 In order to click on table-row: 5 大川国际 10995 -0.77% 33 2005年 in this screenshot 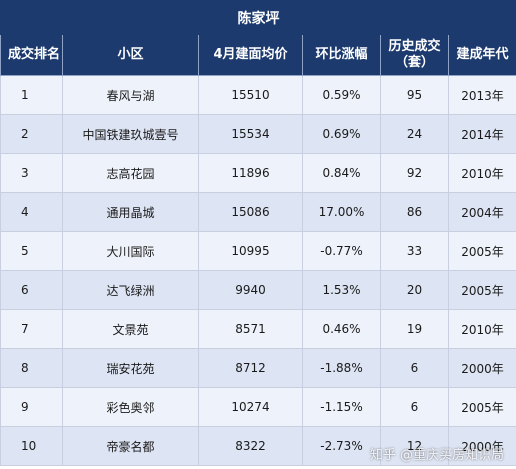, I will do `click(258, 251)`.